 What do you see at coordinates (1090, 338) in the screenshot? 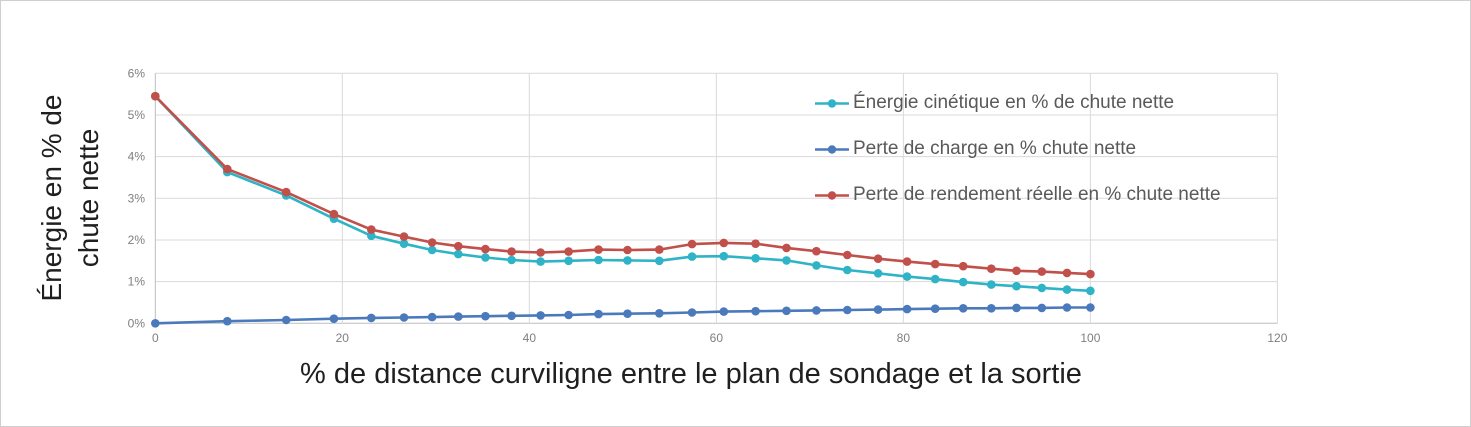
I see `x-tick-label: 100` at bounding box center [1090, 338].